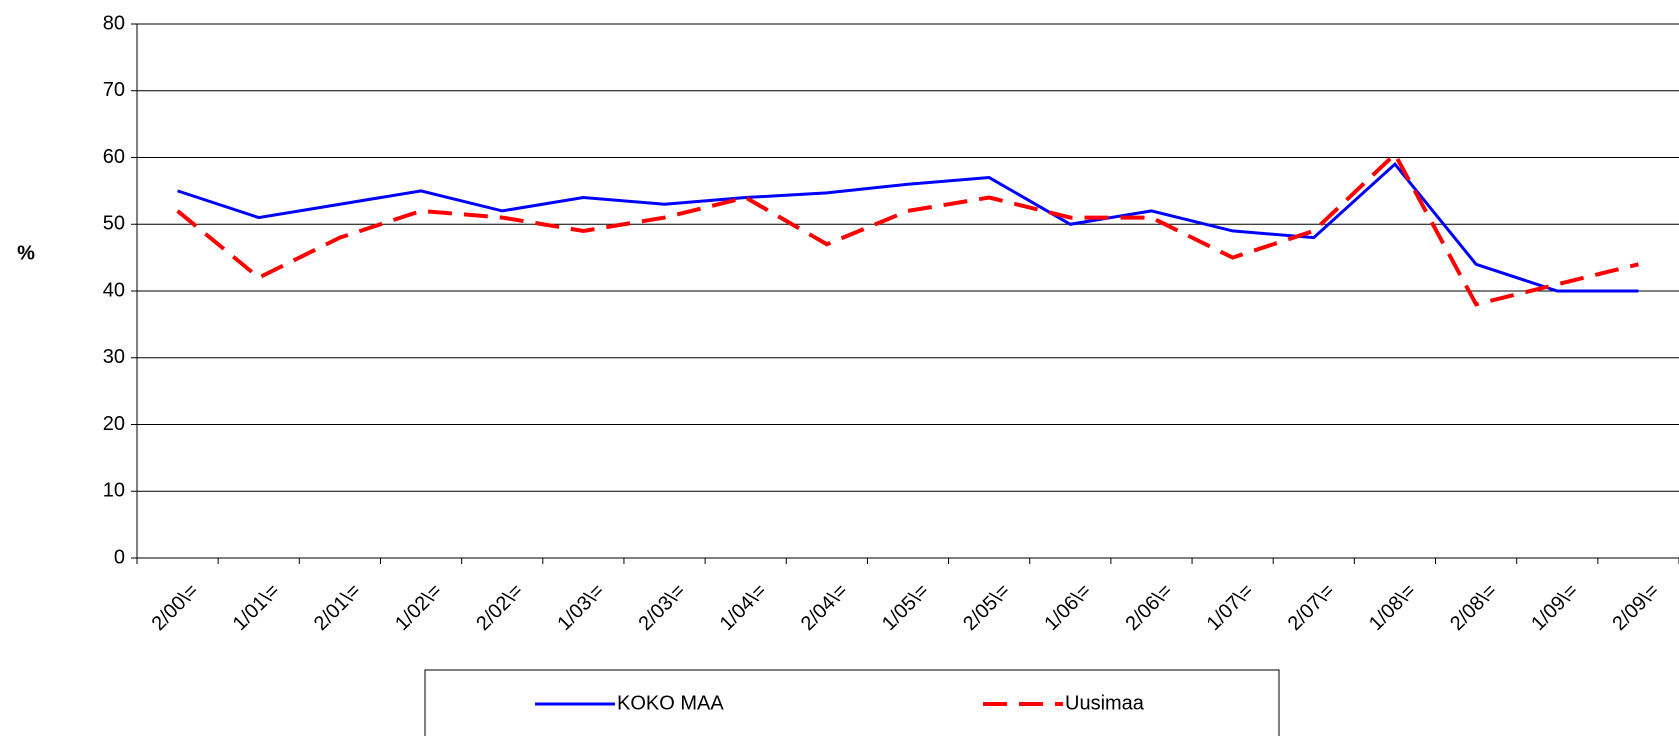 Image resolution: width=1679 pixels, height=736 pixels. What do you see at coordinates (114, 90) in the screenshot?
I see `y-tick-label: 70` at bounding box center [114, 90].